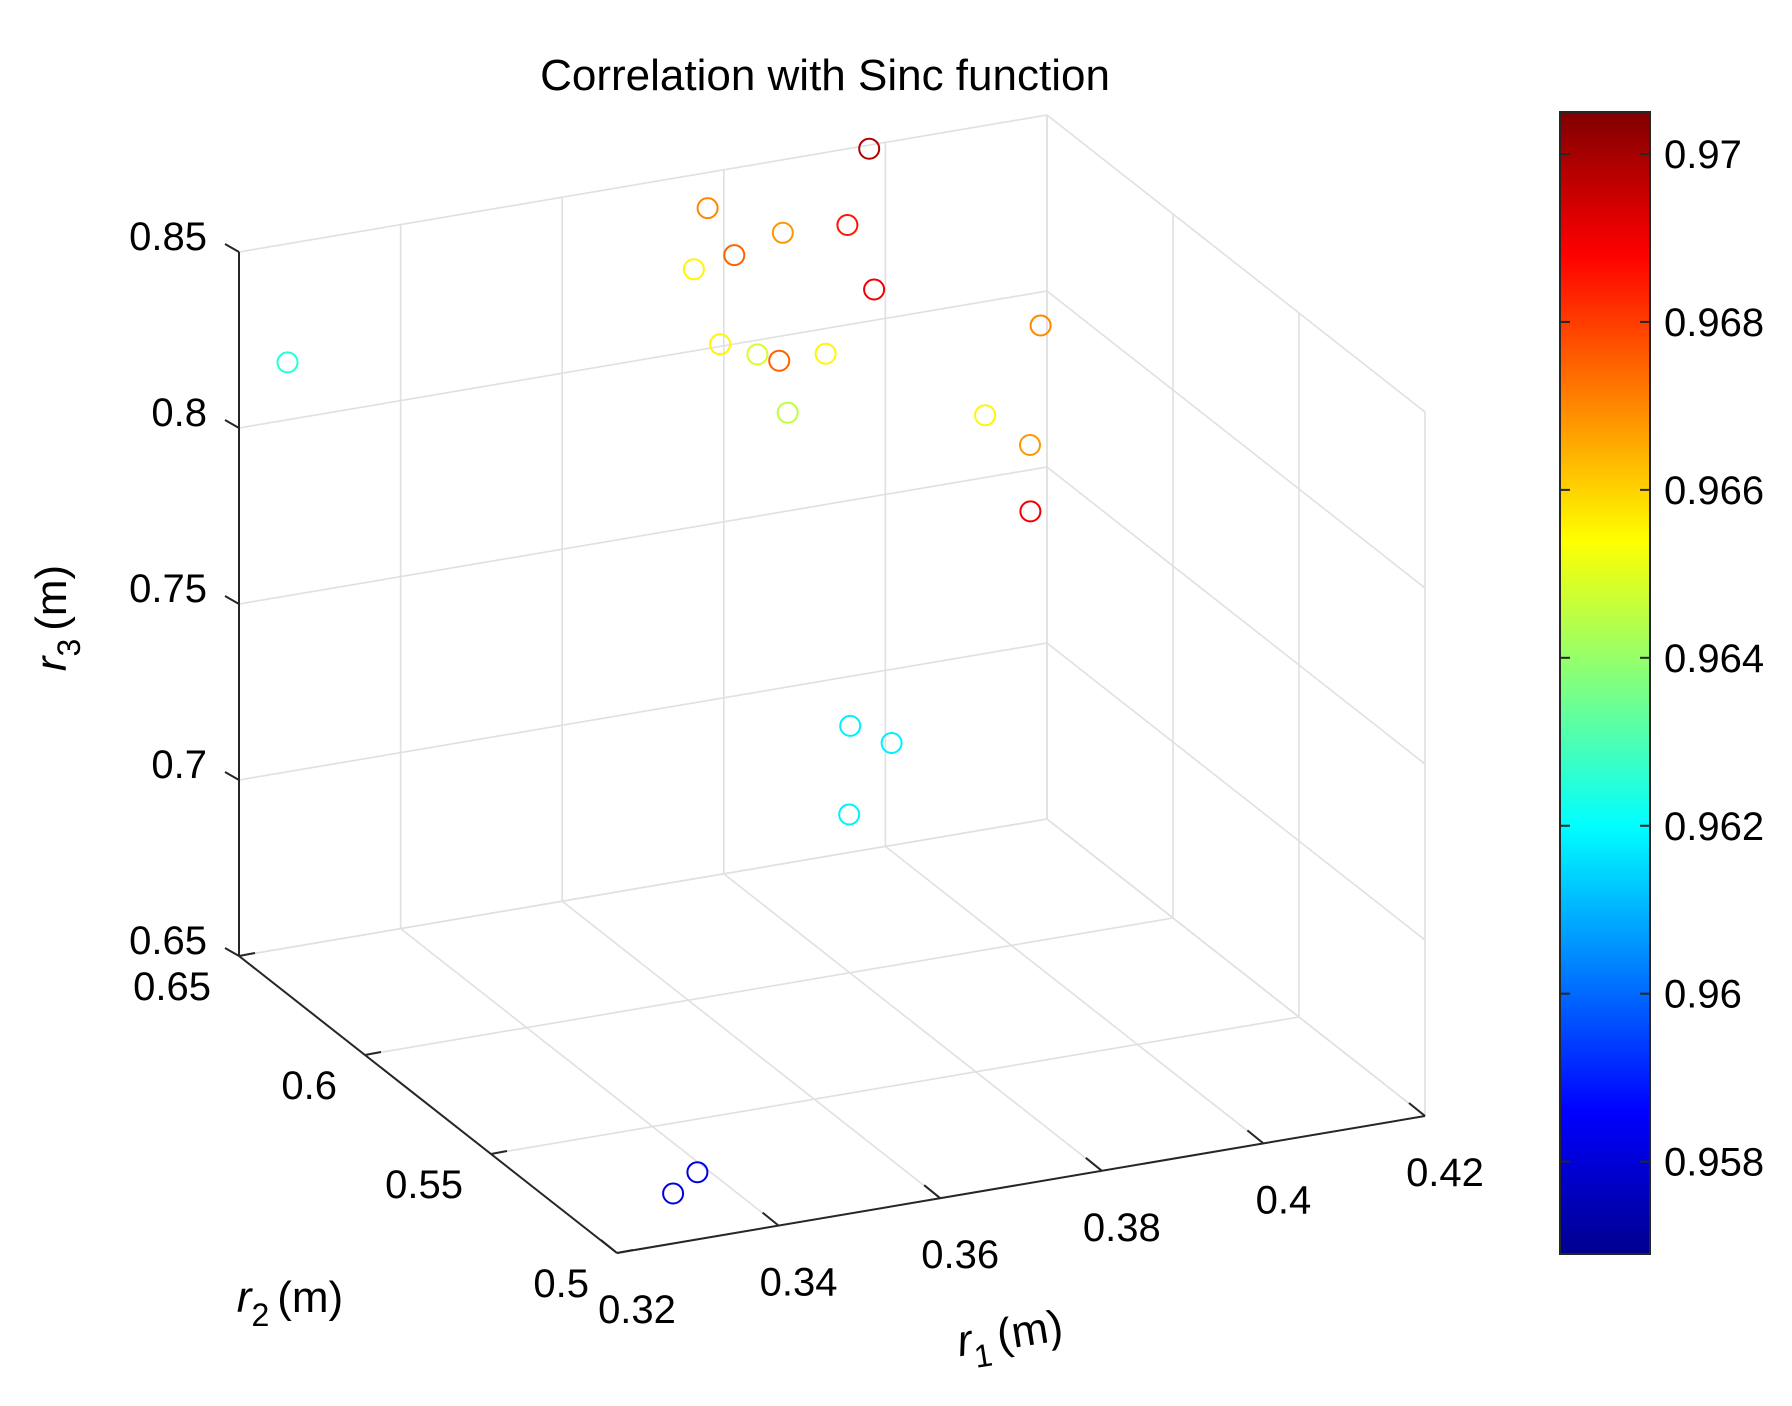  I want to click on y-axis-label: r2 (m), so click(290, 1303).